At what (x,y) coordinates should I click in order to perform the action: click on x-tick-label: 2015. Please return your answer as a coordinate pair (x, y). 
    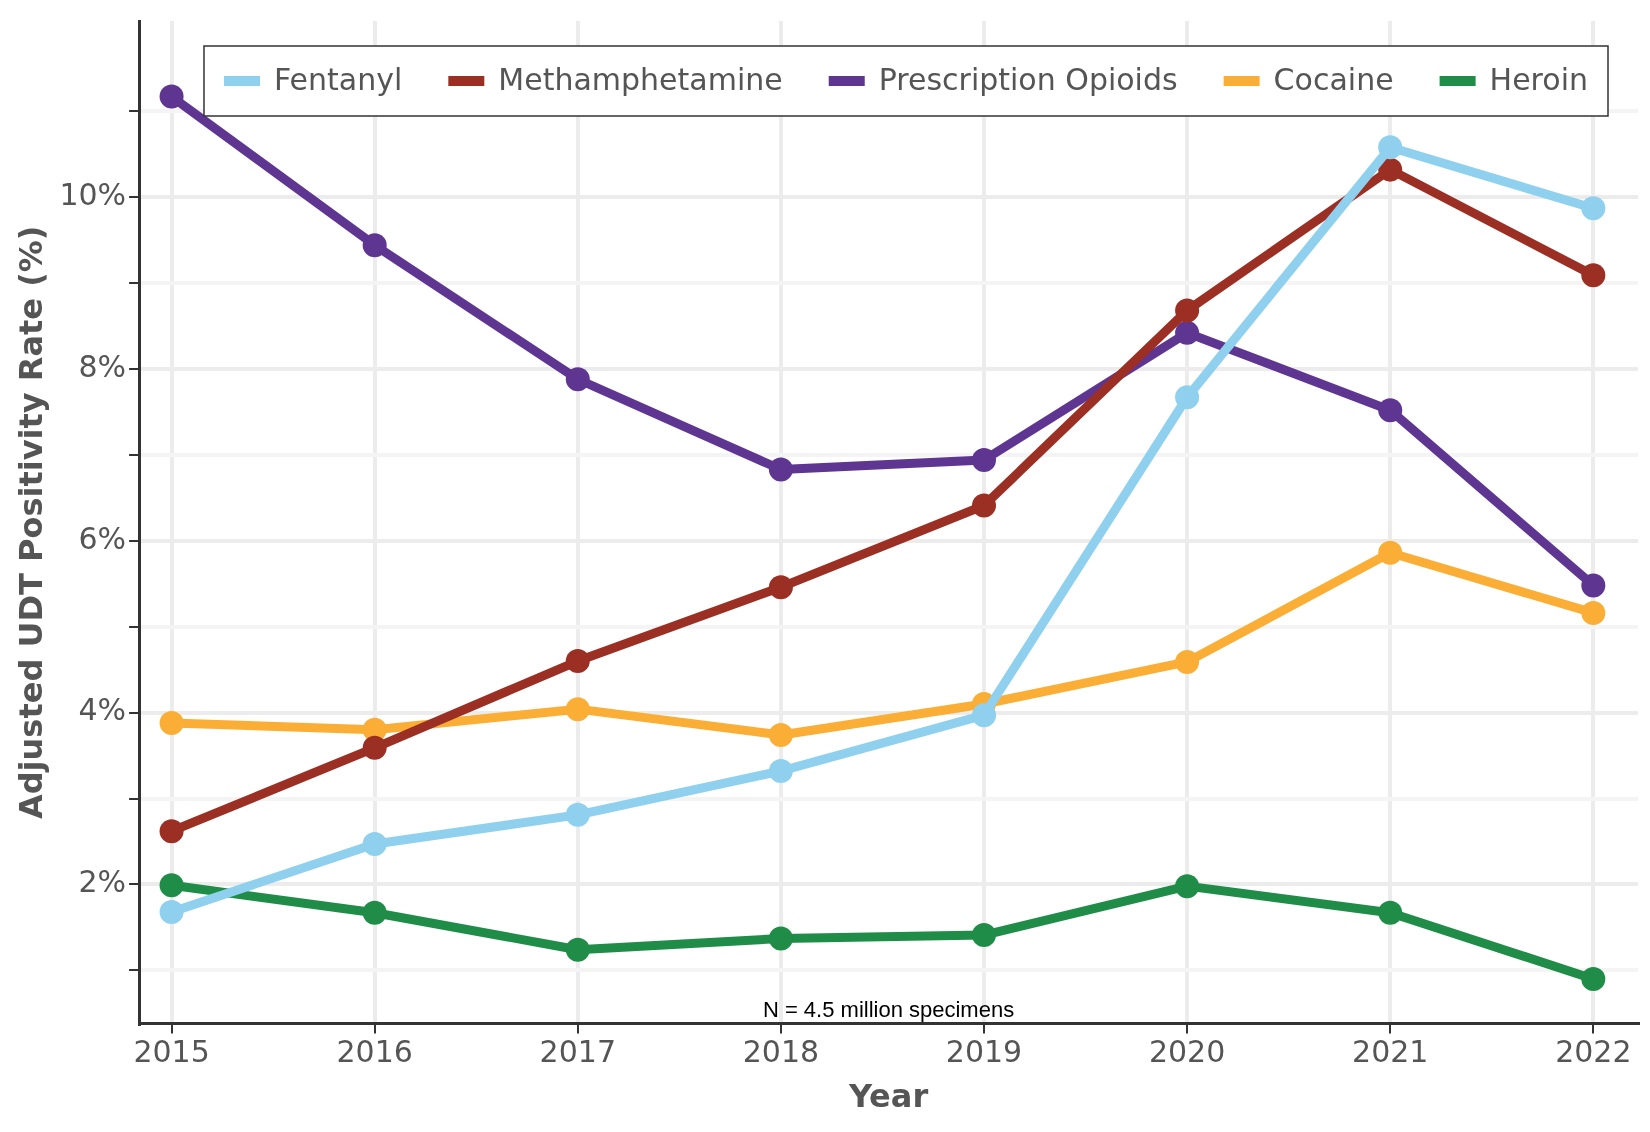
    Looking at the image, I should click on (171, 1052).